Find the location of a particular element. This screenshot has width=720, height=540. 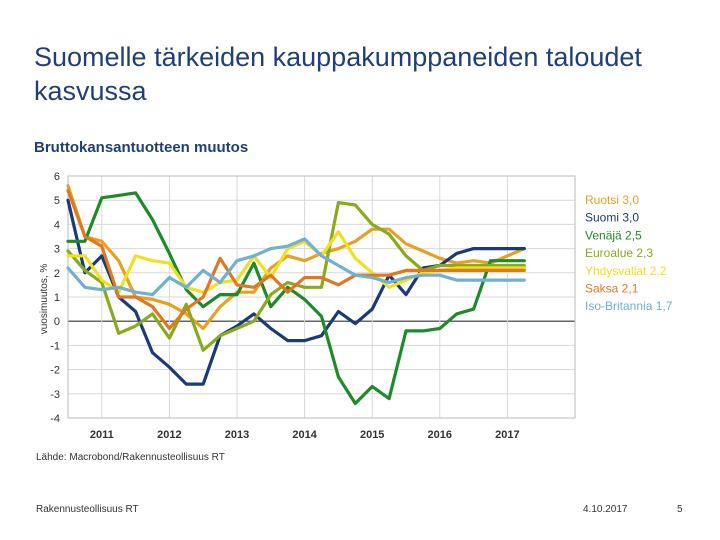

series-line-iso-britannia is located at coordinates (296, 267).